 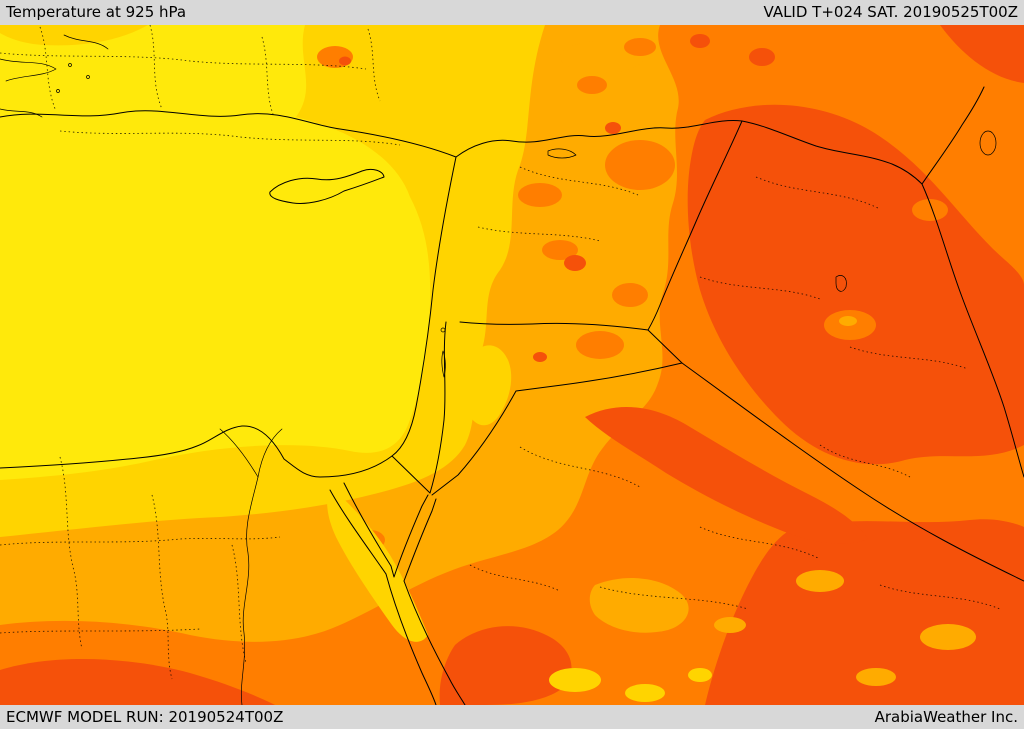 What do you see at coordinates (890, 12) in the screenshot?
I see `valid-time-label: VALID T+024 SAT. 20190525T00Z` at bounding box center [890, 12].